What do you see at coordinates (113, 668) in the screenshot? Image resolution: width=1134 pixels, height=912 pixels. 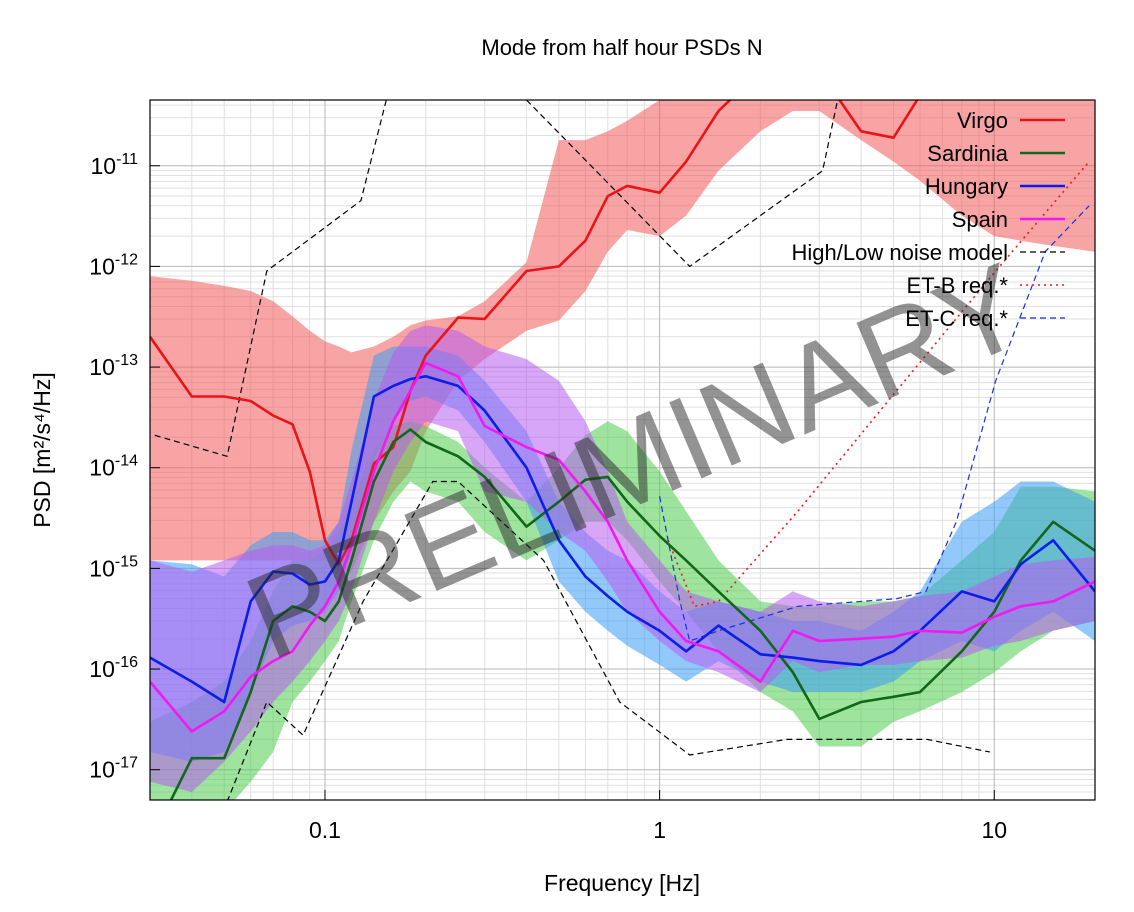 I see `y-tick-label: 10-16` at bounding box center [113, 668].